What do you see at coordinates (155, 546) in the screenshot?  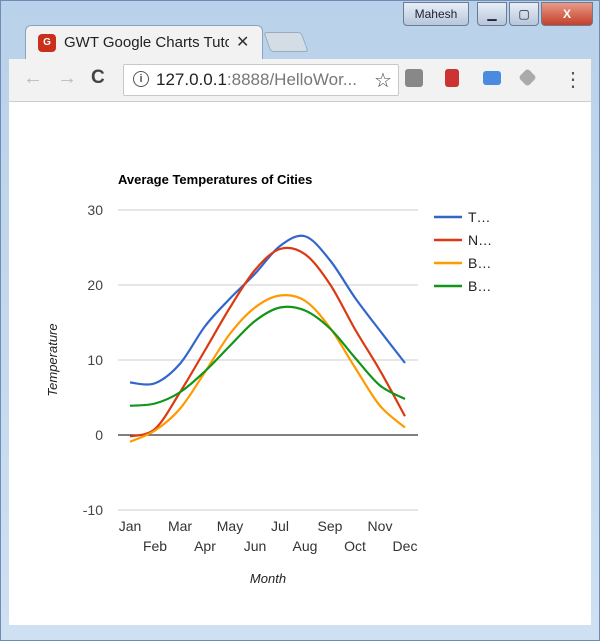 I see `x-tick-label: Feb` at bounding box center [155, 546].